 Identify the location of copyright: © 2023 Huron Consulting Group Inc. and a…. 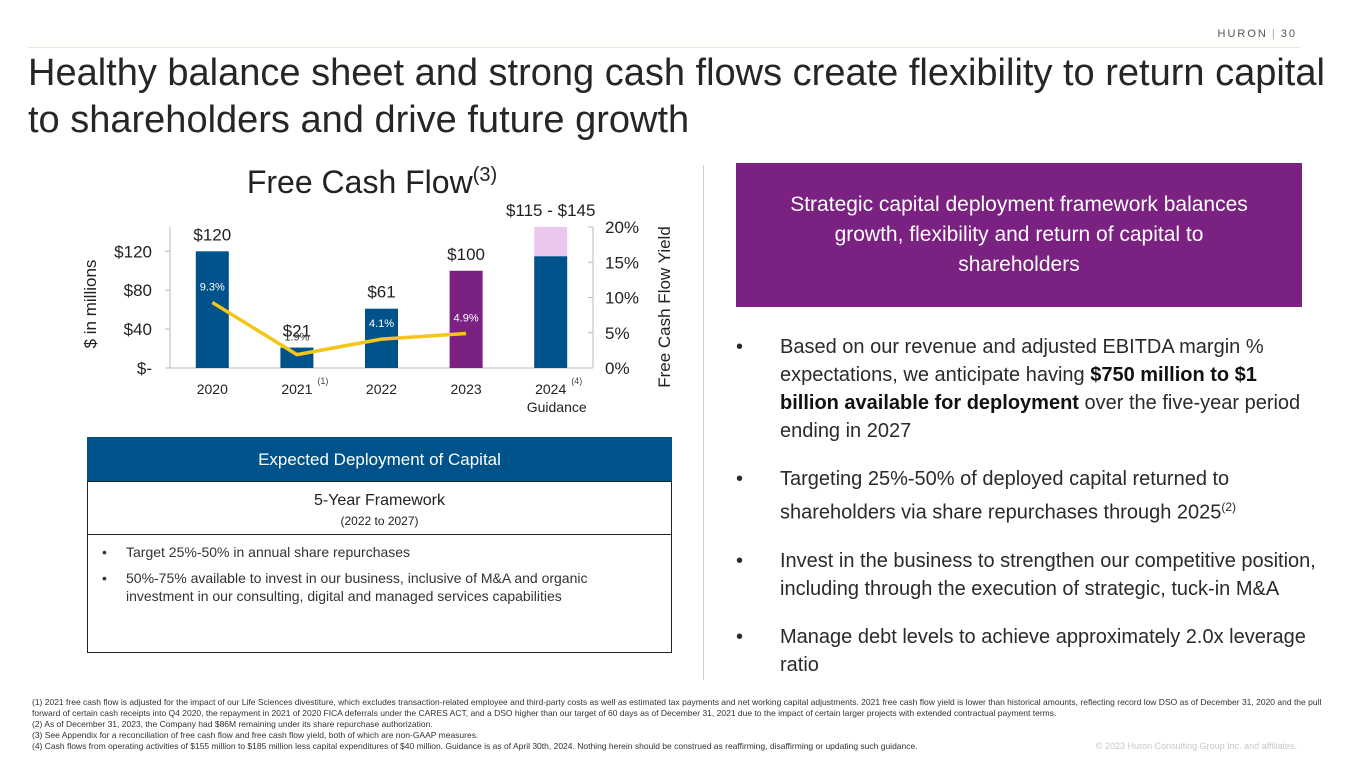
(1196, 746).